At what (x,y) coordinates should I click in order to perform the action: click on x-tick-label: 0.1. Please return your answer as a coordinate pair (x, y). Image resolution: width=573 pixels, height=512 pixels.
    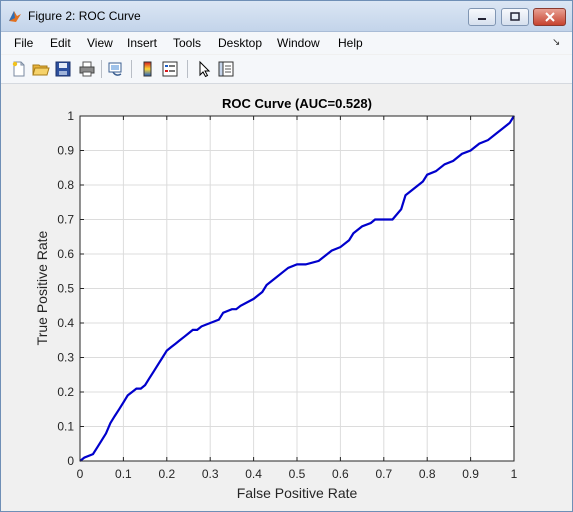
    Looking at the image, I should click on (123, 474).